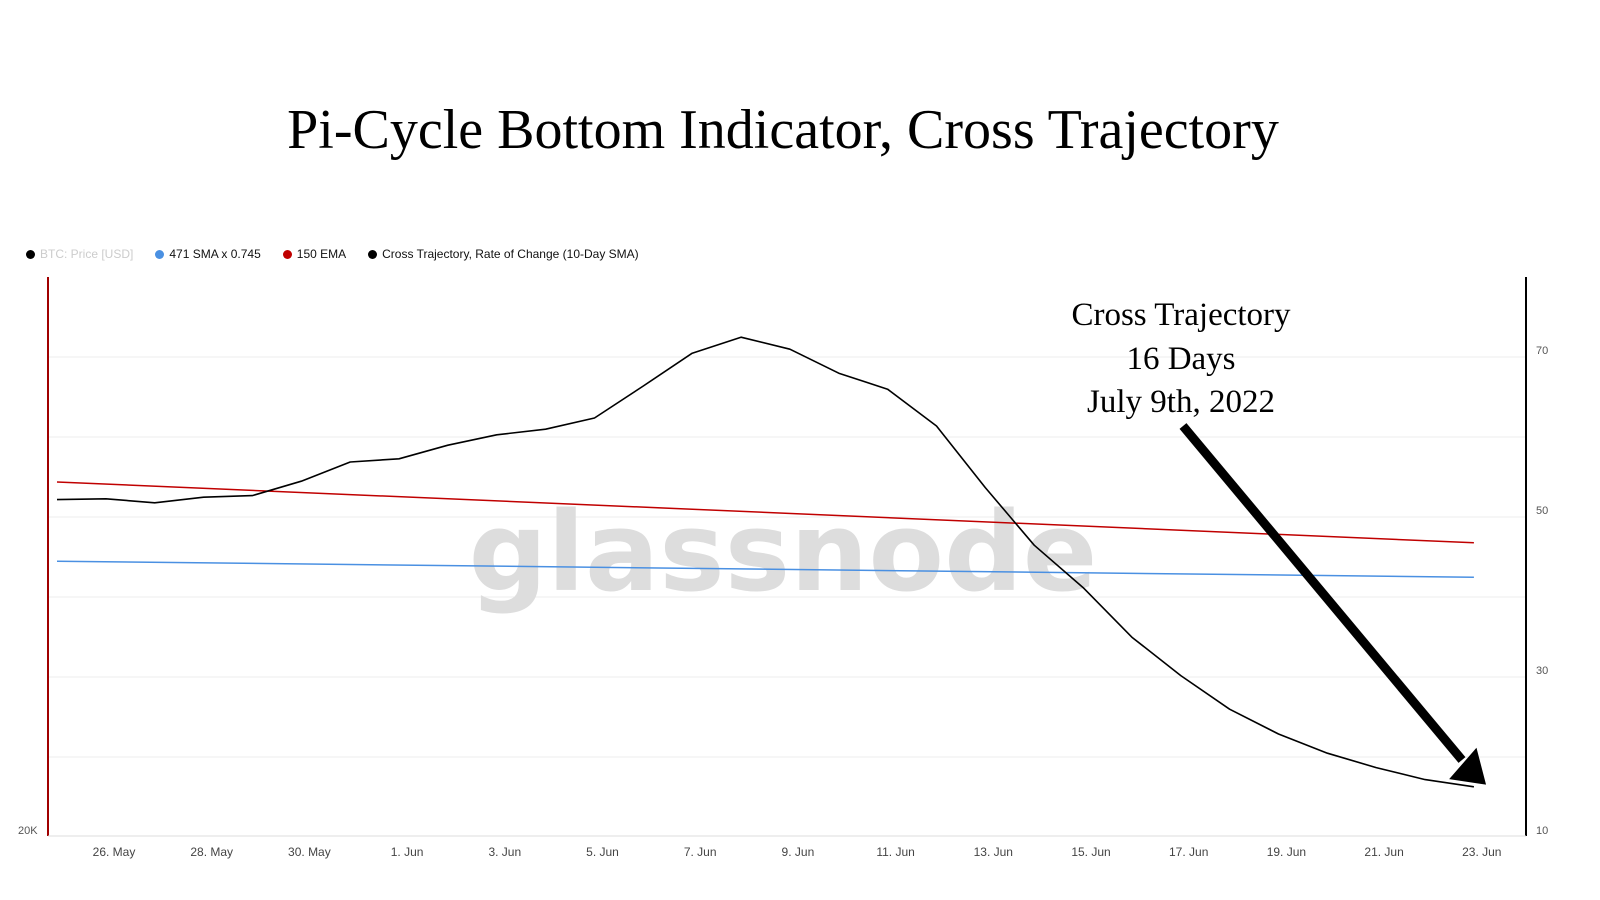 The image size is (1600, 900). I want to click on x-tick-label: 23. Jun, so click(1481, 852).